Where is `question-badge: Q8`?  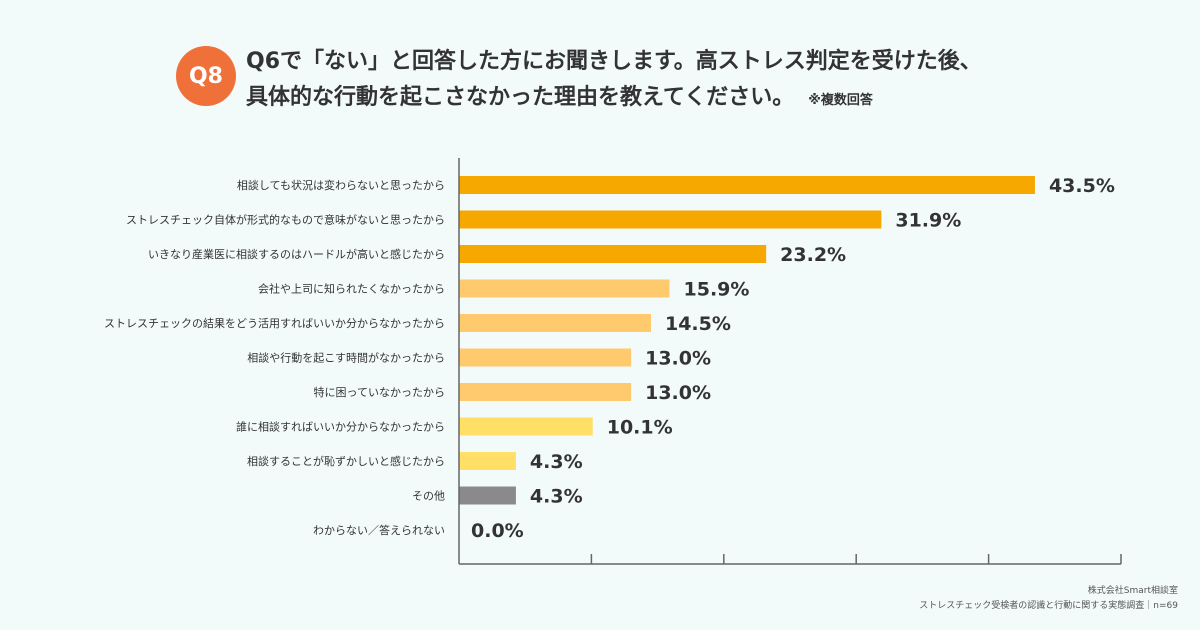
question-badge: Q8 is located at coordinates (206, 76).